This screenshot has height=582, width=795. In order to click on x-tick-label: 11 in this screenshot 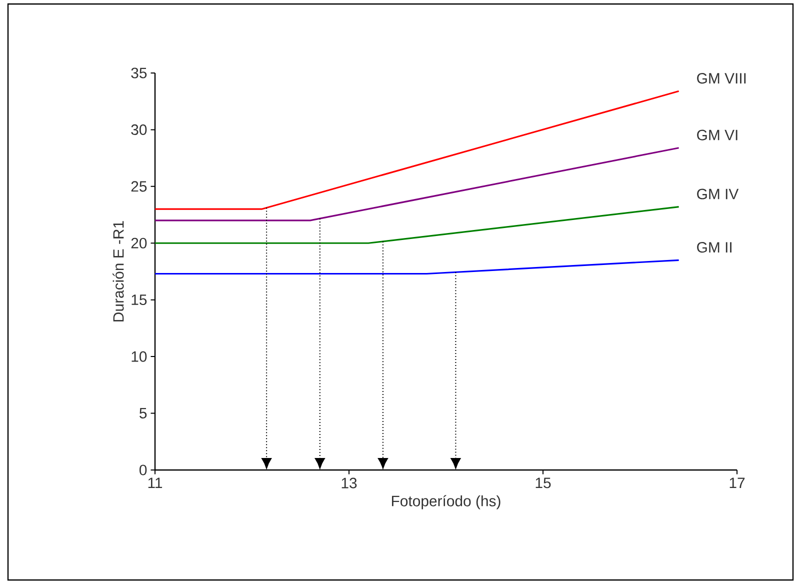, I will do `click(155, 483)`.